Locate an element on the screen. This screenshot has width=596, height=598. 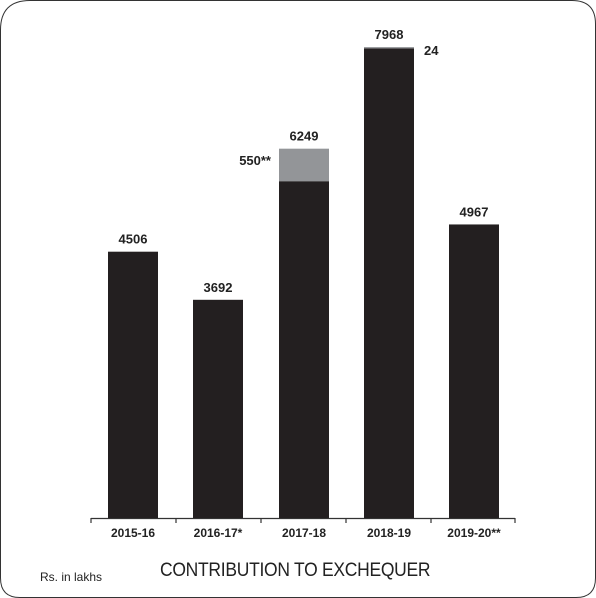
bar-total-label-2015-16: 4506 is located at coordinates (133, 239).